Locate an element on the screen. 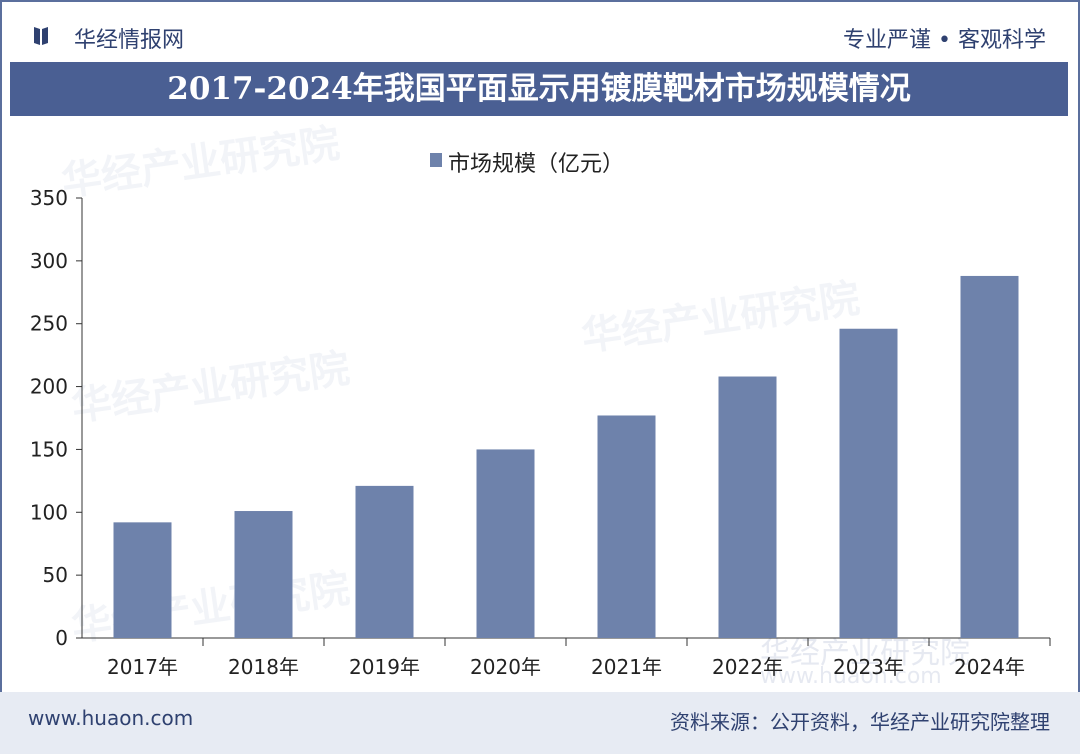  x-tick-label: 2020年 is located at coordinates (505, 667).